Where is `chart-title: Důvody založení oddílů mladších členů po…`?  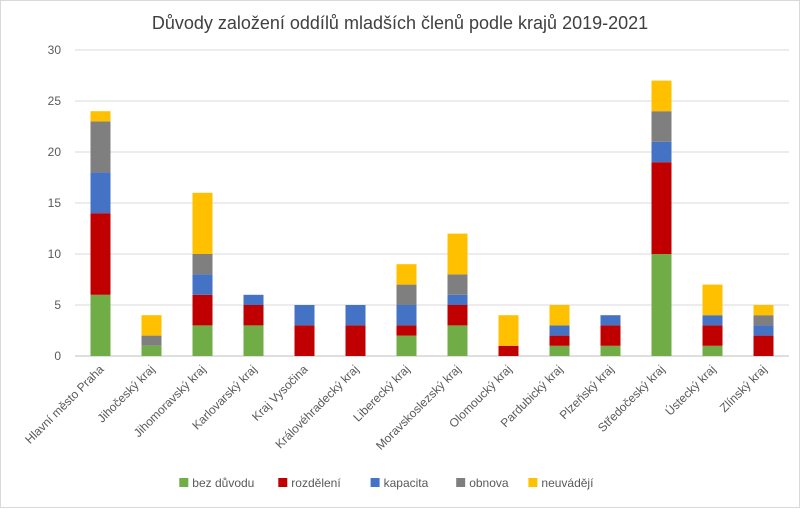
chart-title: Důvody založení oddílů mladších členů po… is located at coordinates (400, 23).